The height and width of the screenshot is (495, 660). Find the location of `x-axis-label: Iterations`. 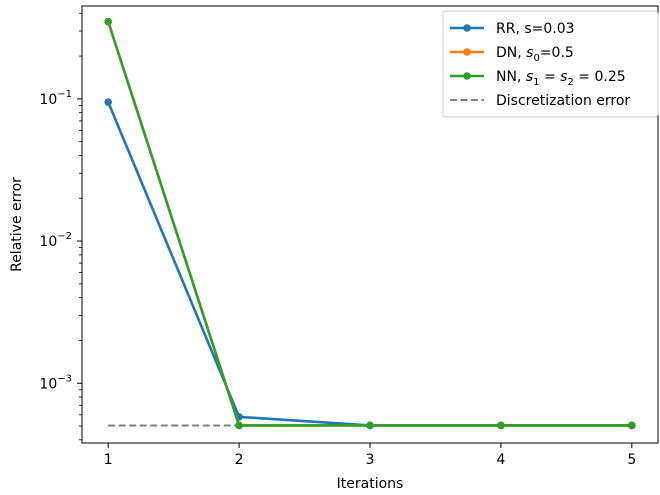

x-axis-label: Iterations is located at coordinates (370, 484).